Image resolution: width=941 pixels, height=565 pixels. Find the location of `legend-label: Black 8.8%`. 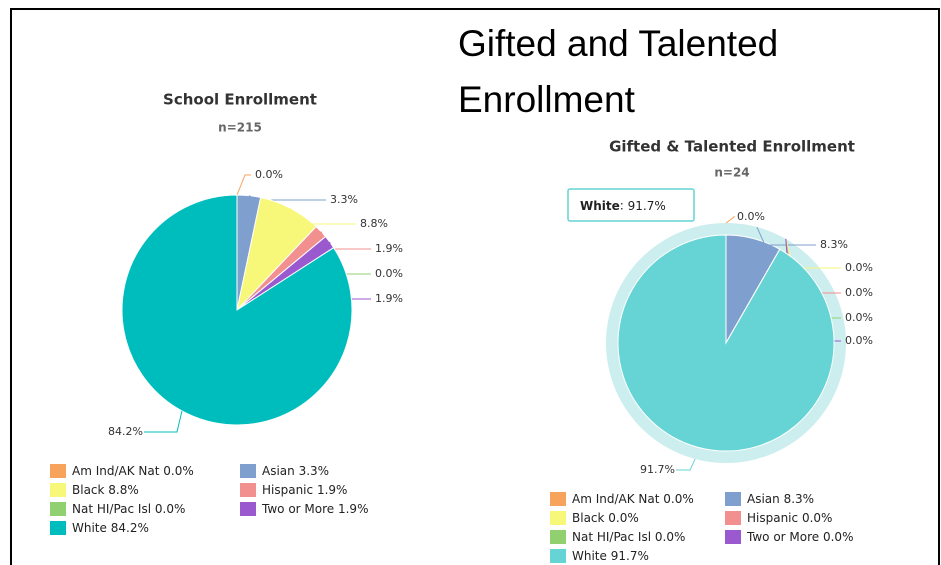

legend-label: Black 8.8% is located at coordinates (105, 490).